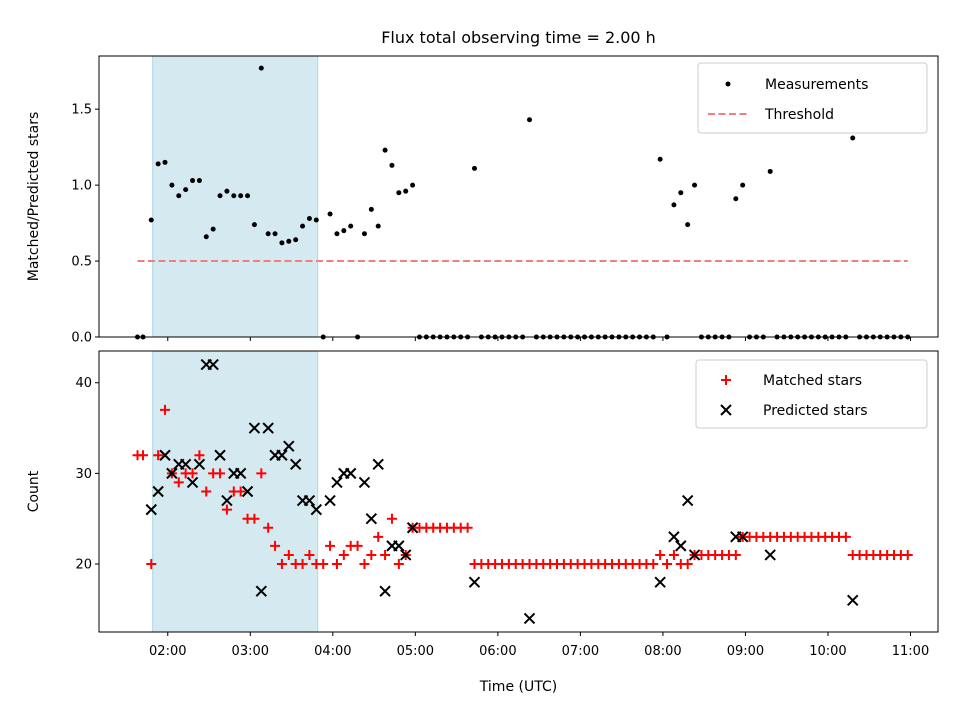 The image size is (960, 720). I want to click on top-legend-box, so click(812, 98).